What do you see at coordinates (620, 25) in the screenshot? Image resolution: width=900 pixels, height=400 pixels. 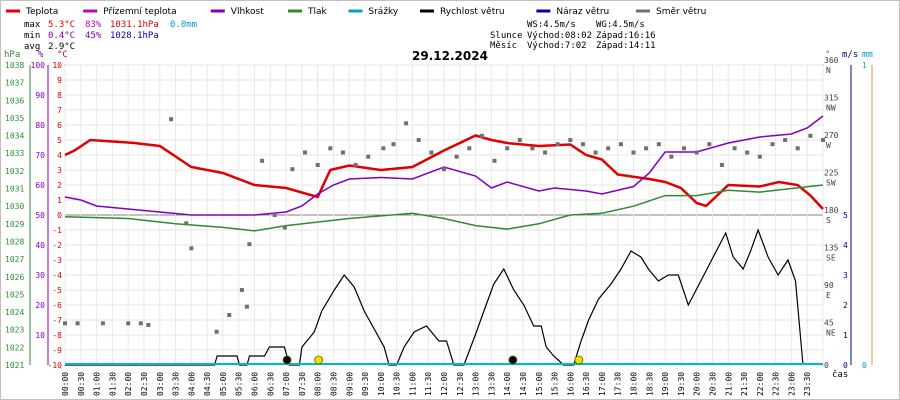 I see `wind-gust-max: WG:4.5m/s` at bounding box center [620, 25].